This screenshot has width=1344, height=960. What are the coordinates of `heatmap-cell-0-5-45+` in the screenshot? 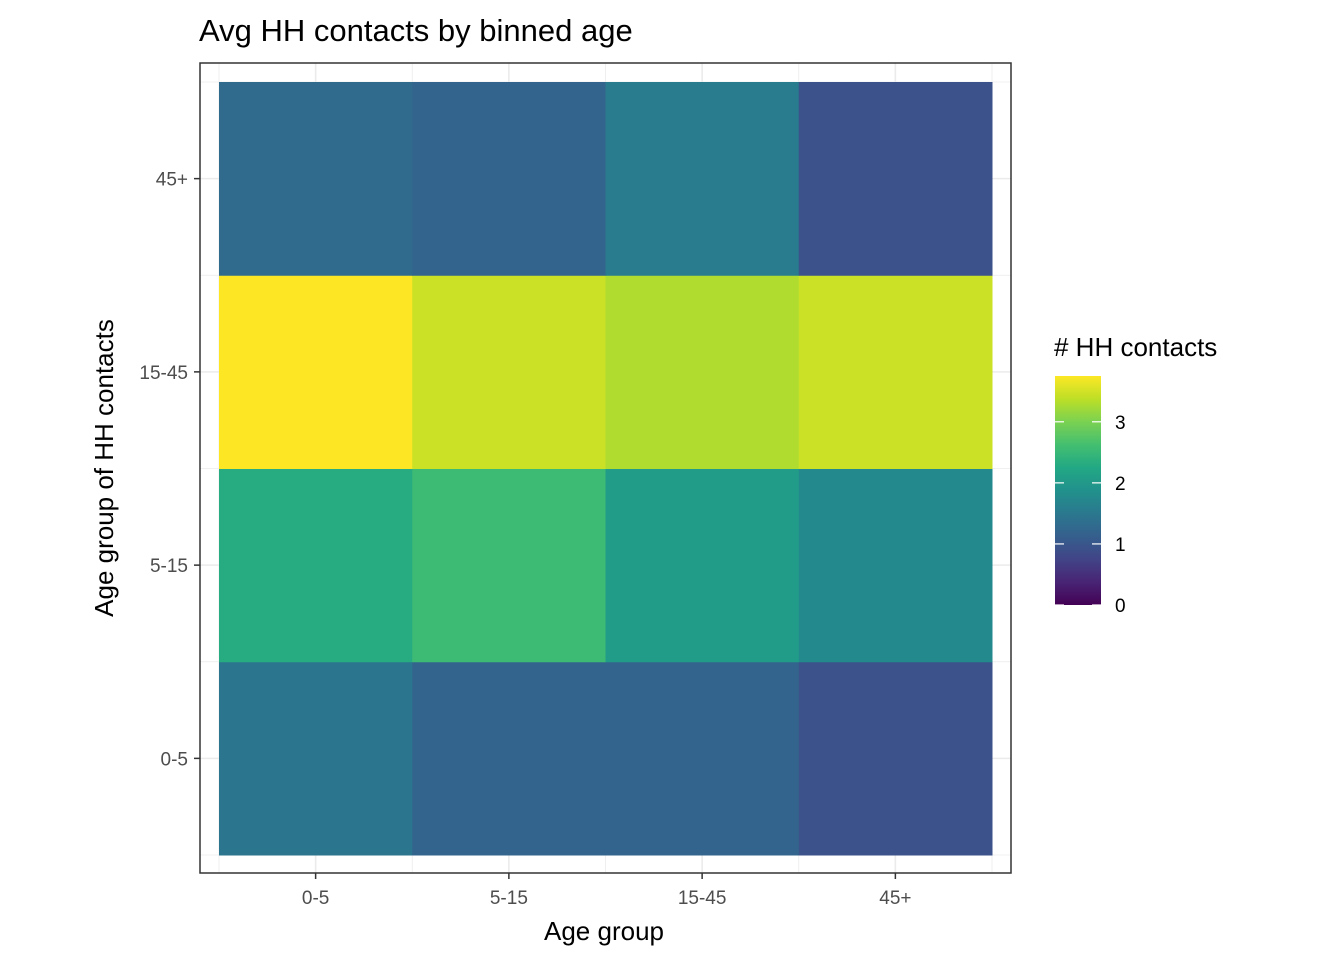 It's located at (316, 179).